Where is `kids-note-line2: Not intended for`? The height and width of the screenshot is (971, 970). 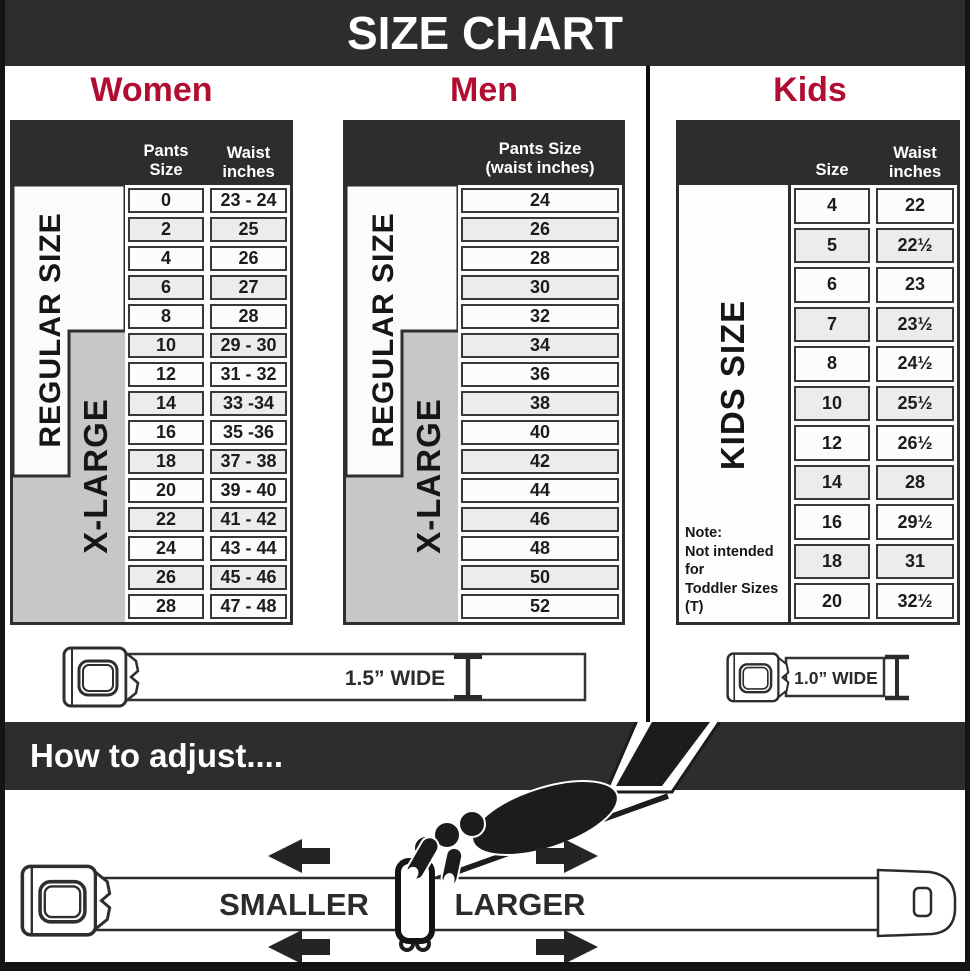 kids-note-line2: Not intended for is located at coordinates (729, 561).